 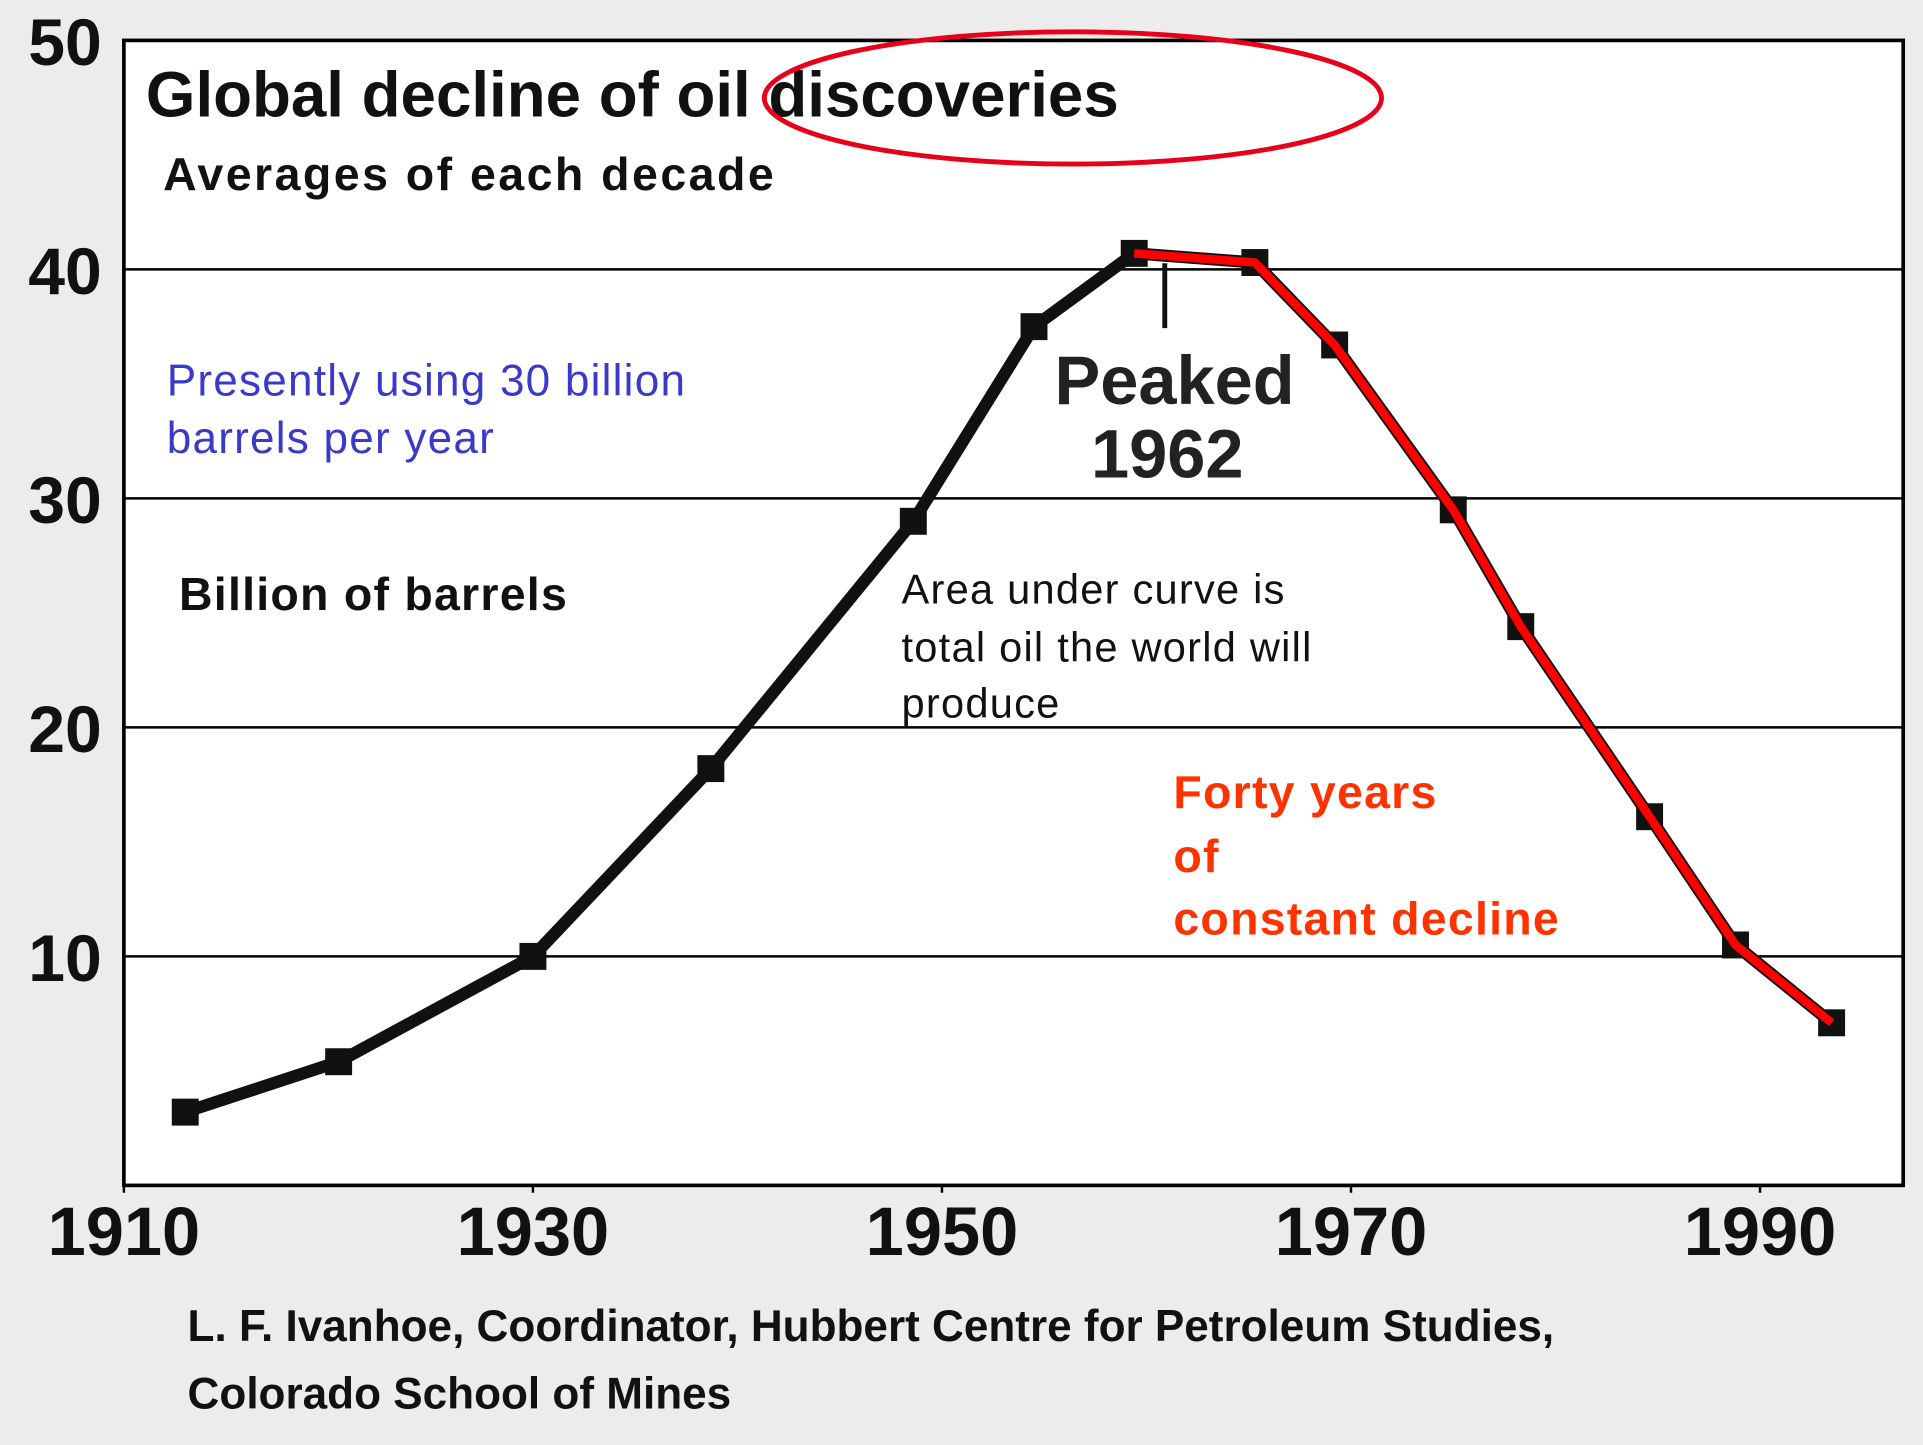 What do you see at coordinates (1305, 792) in the screenshot?
I see `decline-note: Forty years` at bounding box center [1305, 792].